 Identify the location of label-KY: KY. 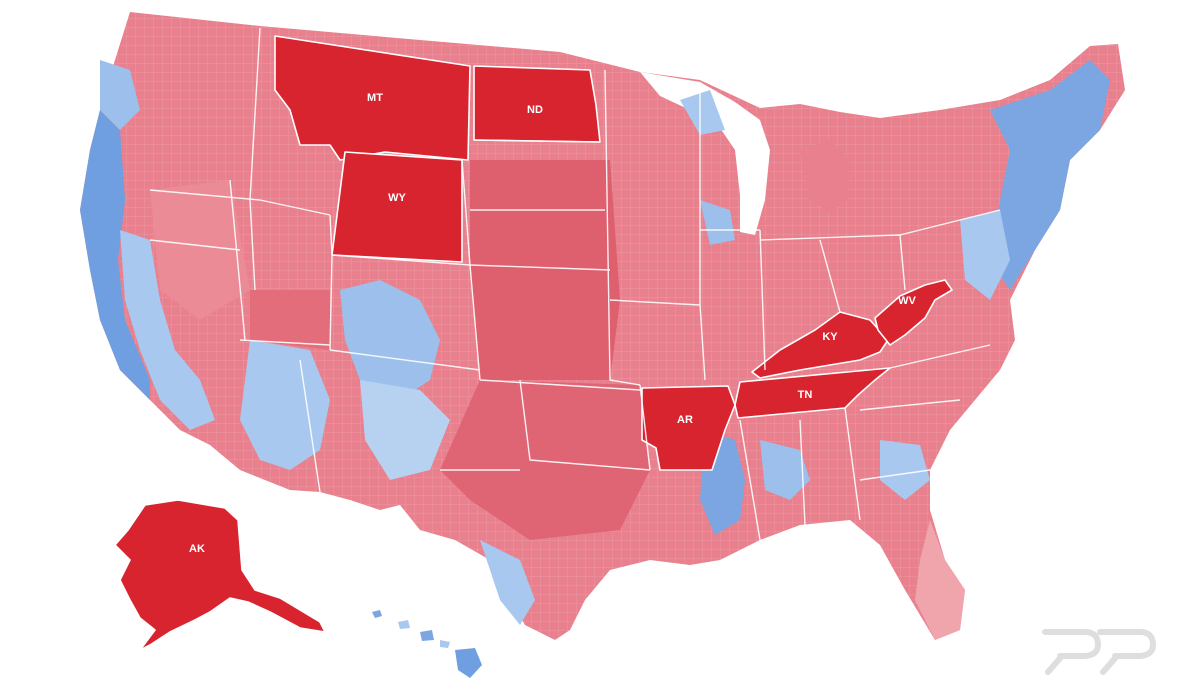
(830, 337).